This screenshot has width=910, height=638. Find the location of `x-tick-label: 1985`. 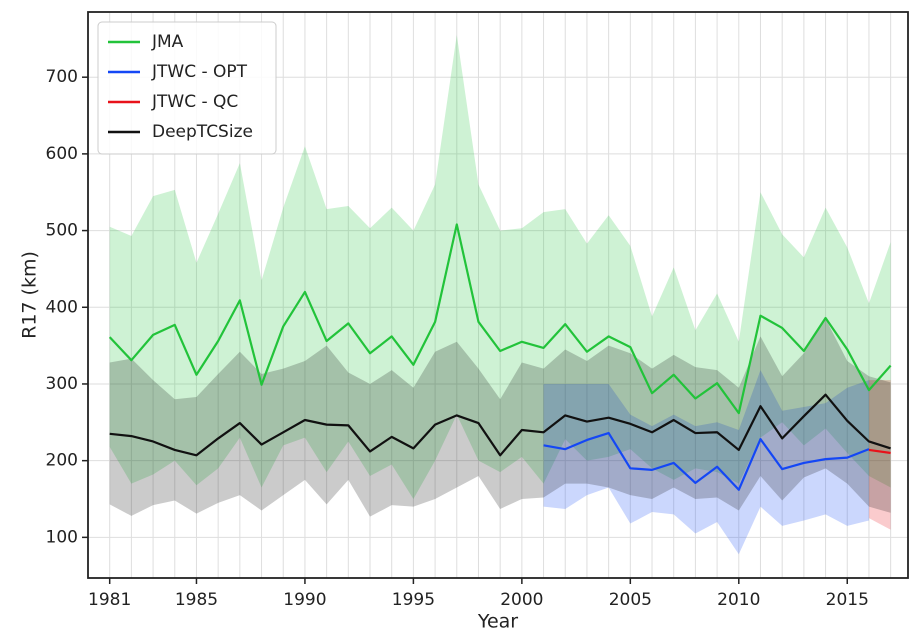

x-tick-label: 1985 is located at coordinates (196, 600).